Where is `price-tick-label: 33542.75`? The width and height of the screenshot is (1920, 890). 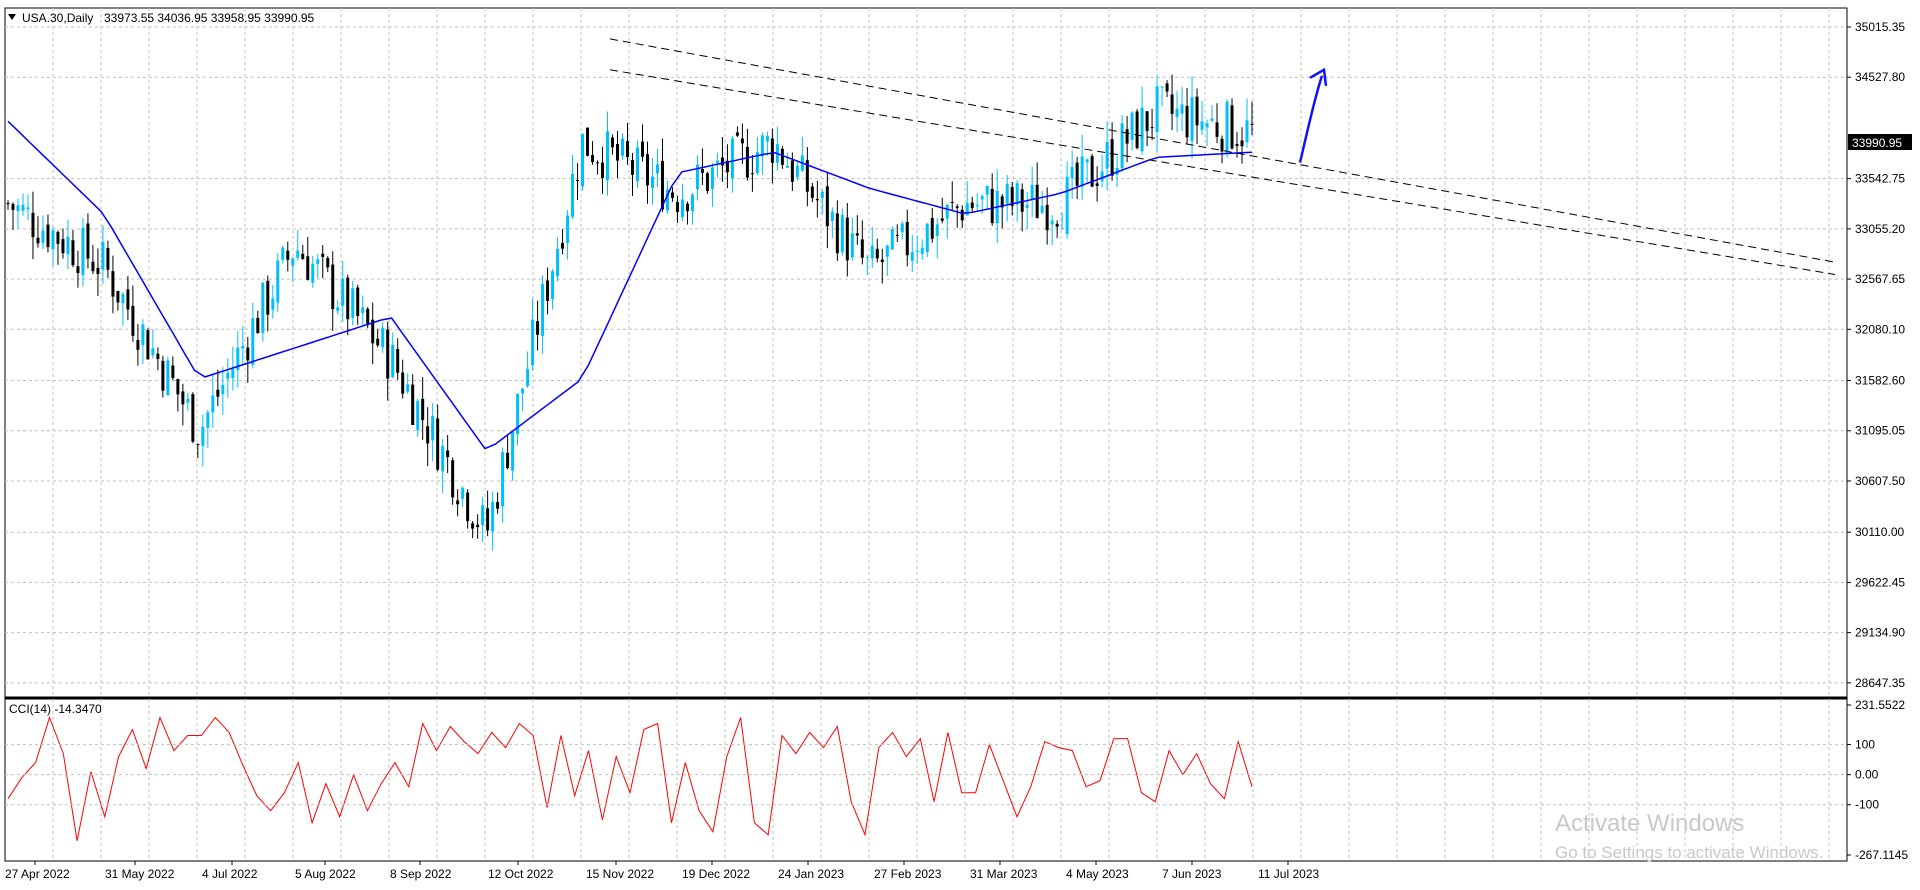
price-tick-label: 33542.75 is located at coordinates (1880, 179).